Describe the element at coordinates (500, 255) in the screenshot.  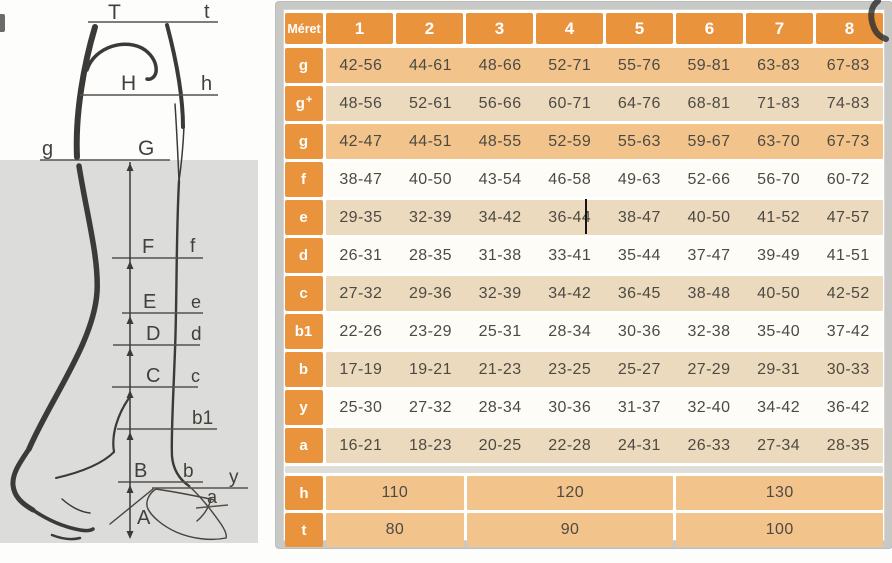
I see `size-cell: 31-38` at that location.